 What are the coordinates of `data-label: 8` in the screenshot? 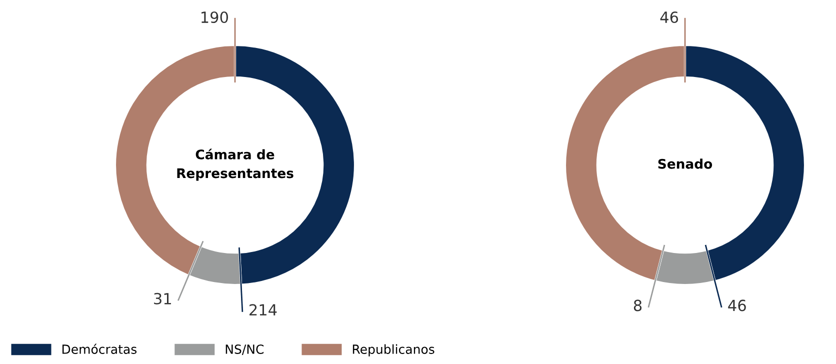 It's located at (638, 306).